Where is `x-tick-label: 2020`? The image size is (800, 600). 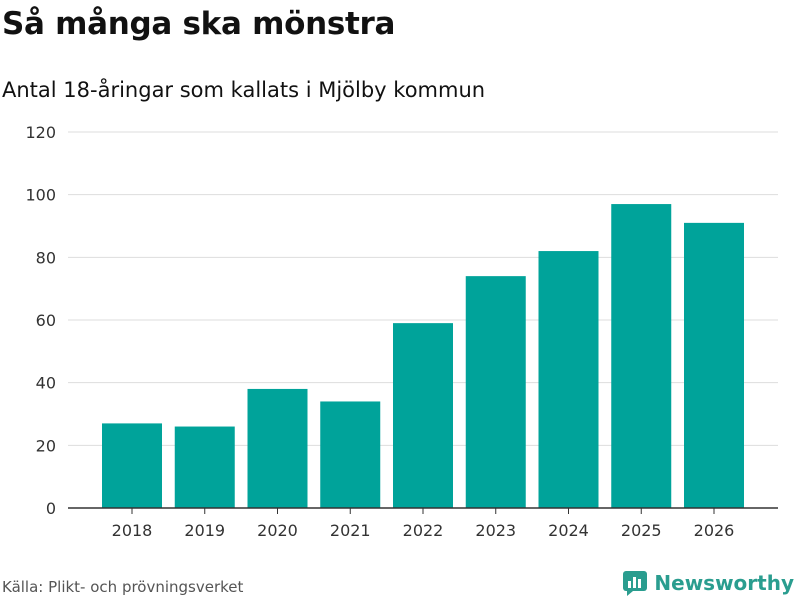 x-tick-label: 2020 is located at coordinates (277, 530).